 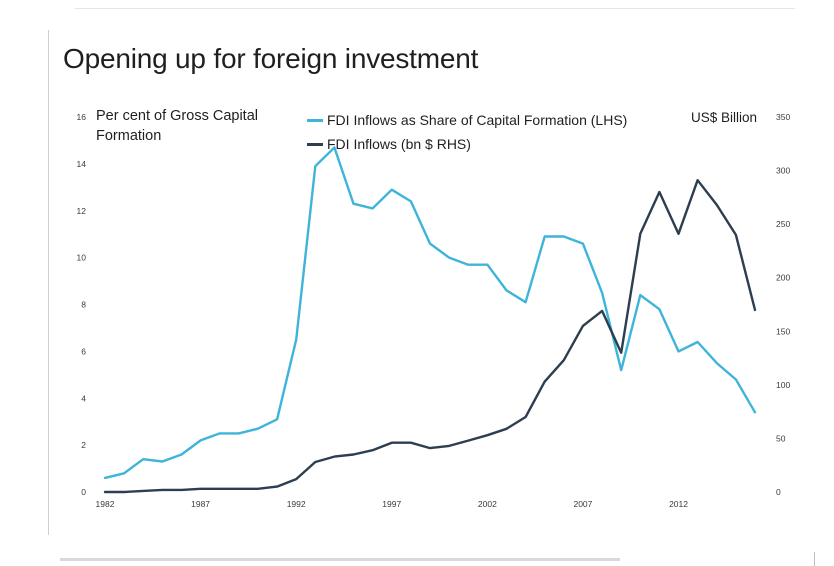 What do you see at coordinates (783, 278) in the screenshot?
I see `right-axis-tick: 200` at bounding box center [783, 278].